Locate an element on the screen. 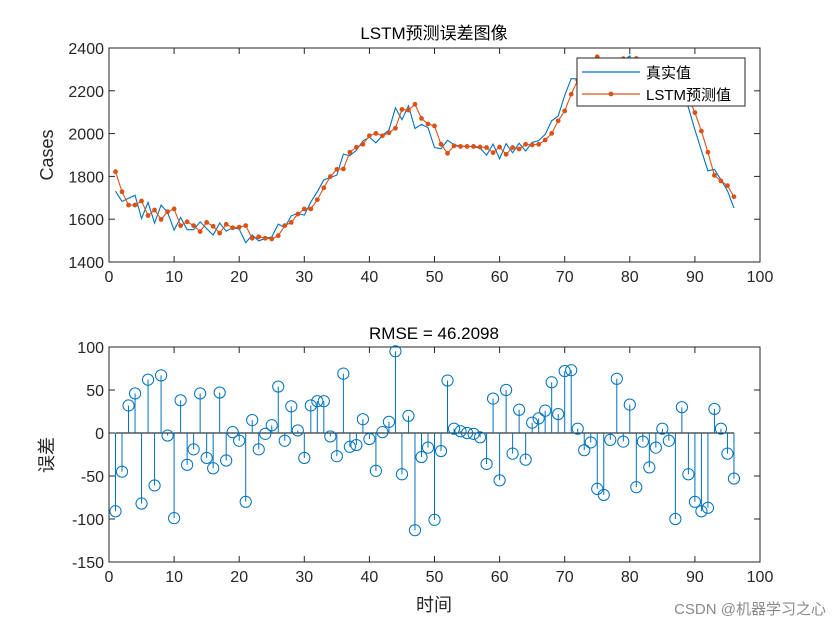  bottom-x-tick-label: 40 is located at coordinates (370, 577).